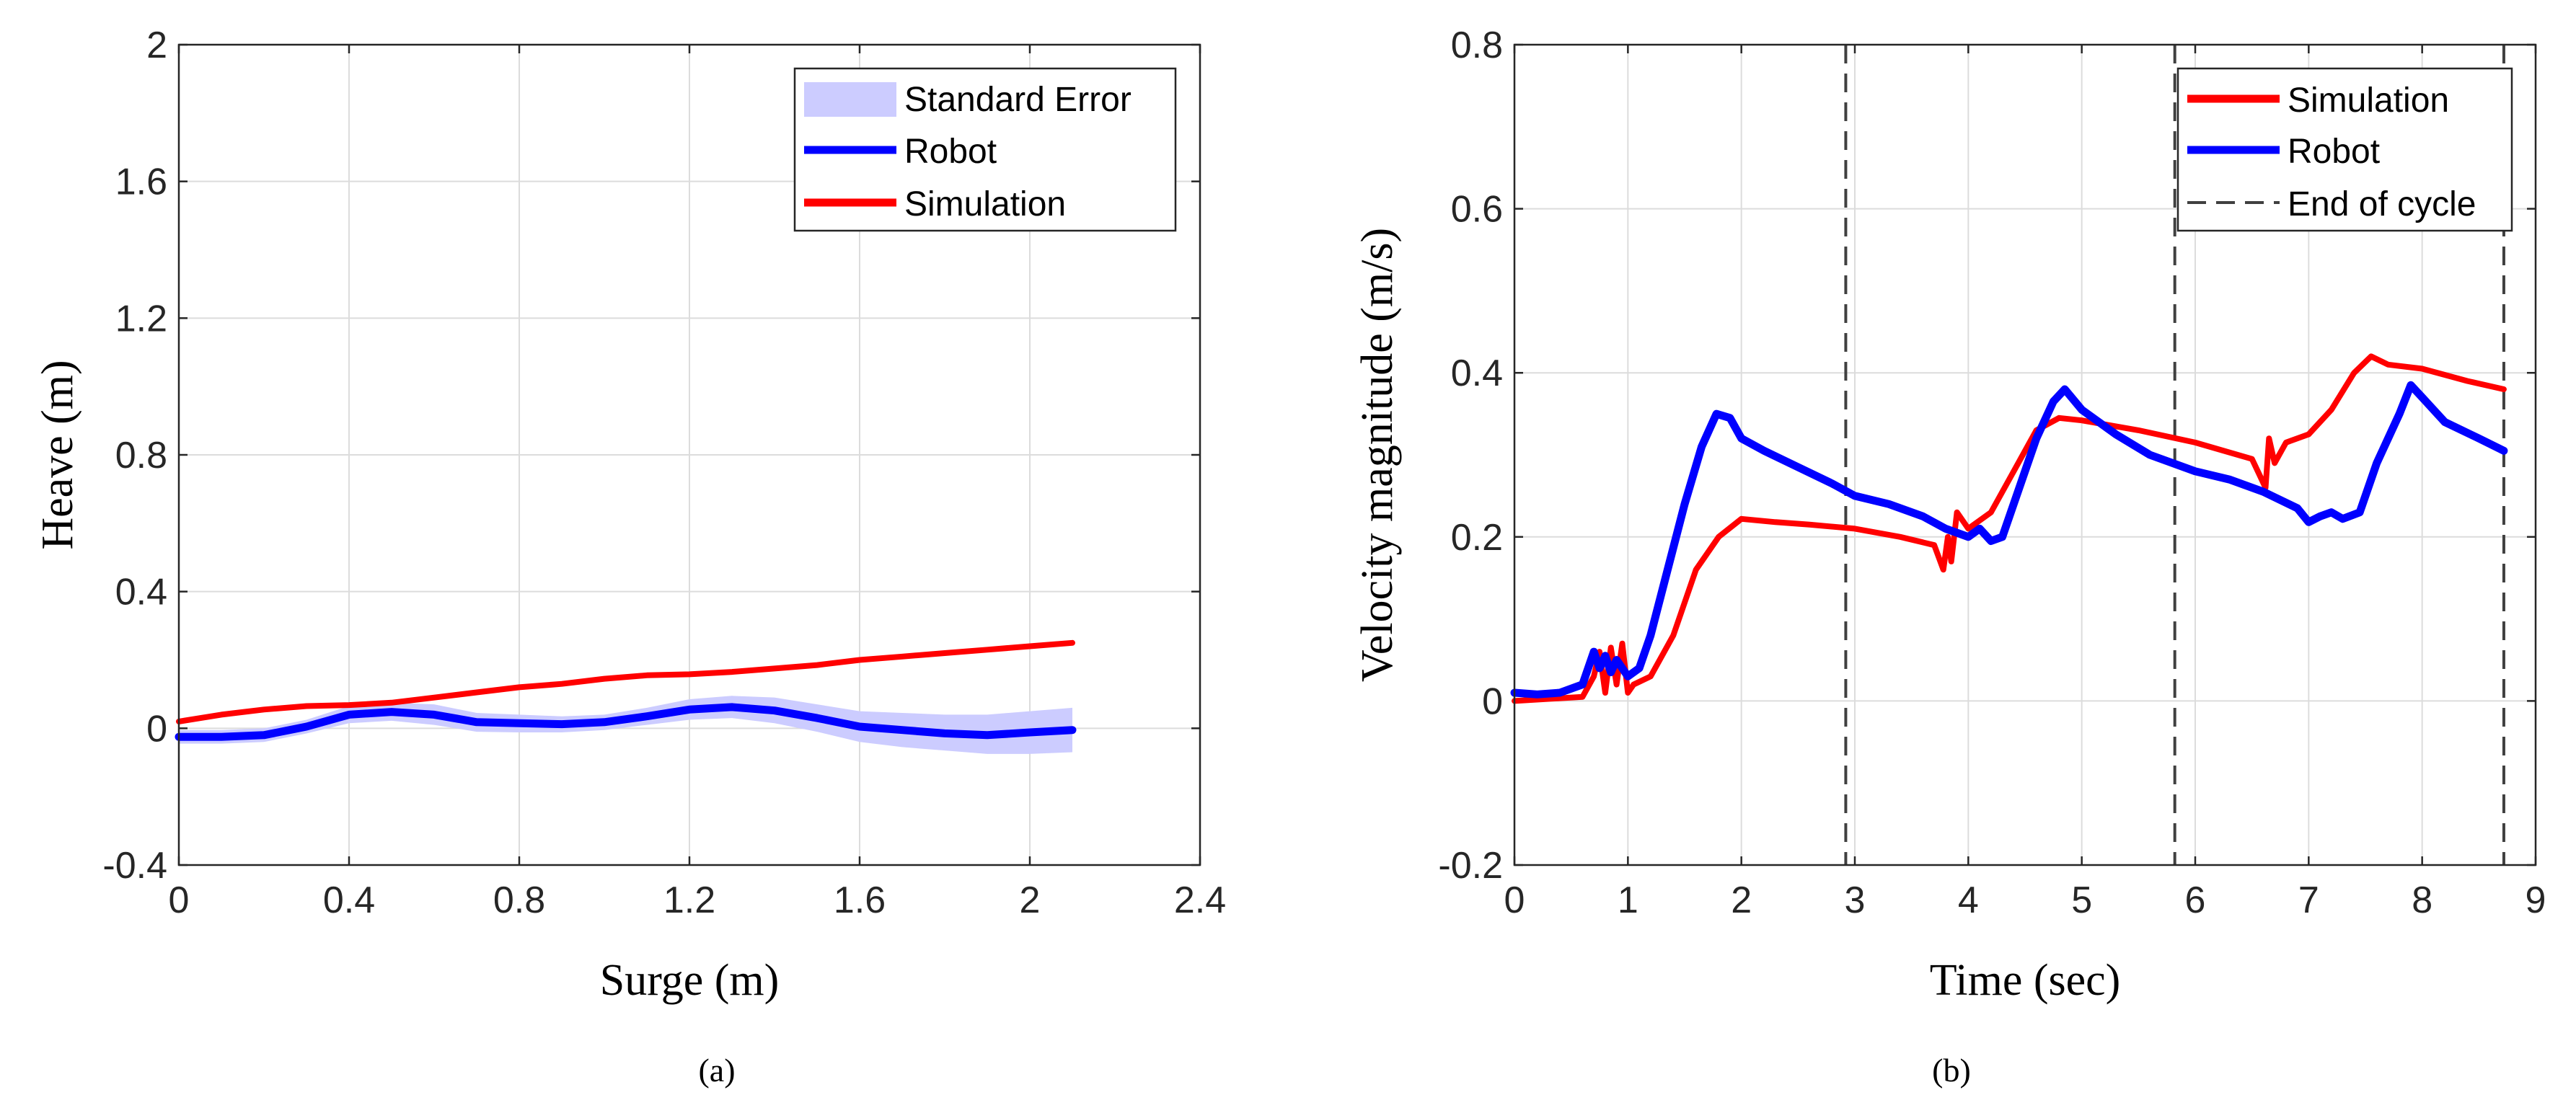  I want to click on panel-b-y-tick-labels: -0.2 0 0.2 0.4 0.6 0.8, so click(1470, 456).